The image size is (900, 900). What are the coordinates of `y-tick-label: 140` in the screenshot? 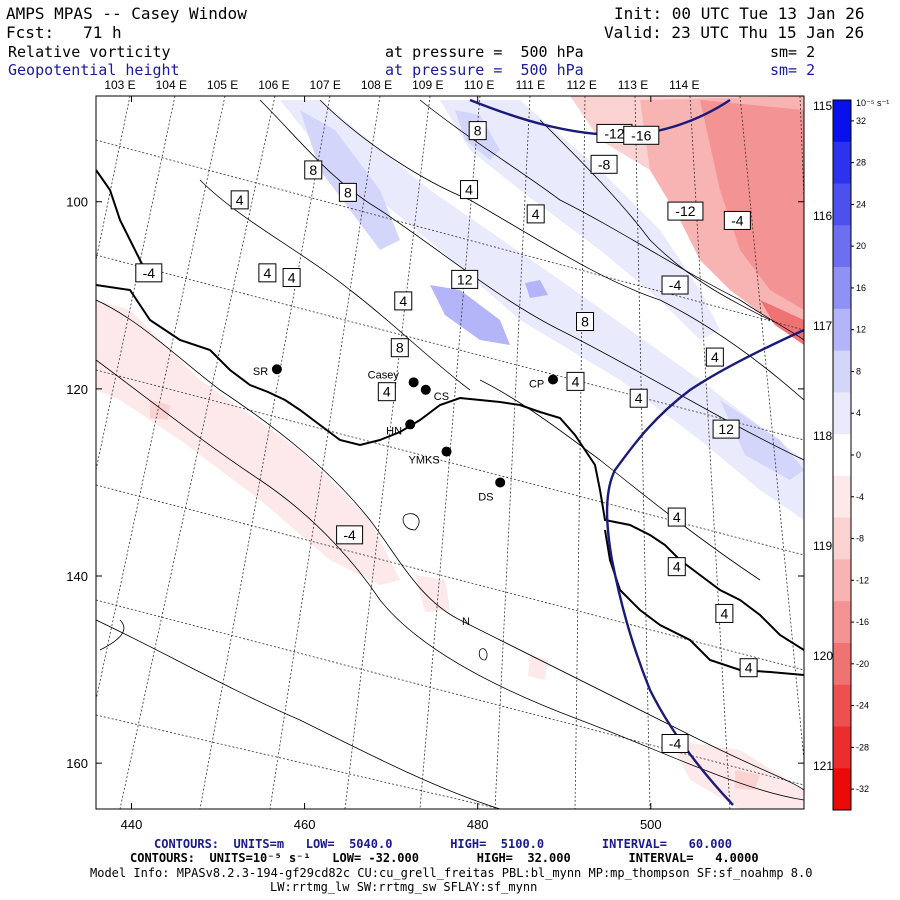 It's located at (77, 576).